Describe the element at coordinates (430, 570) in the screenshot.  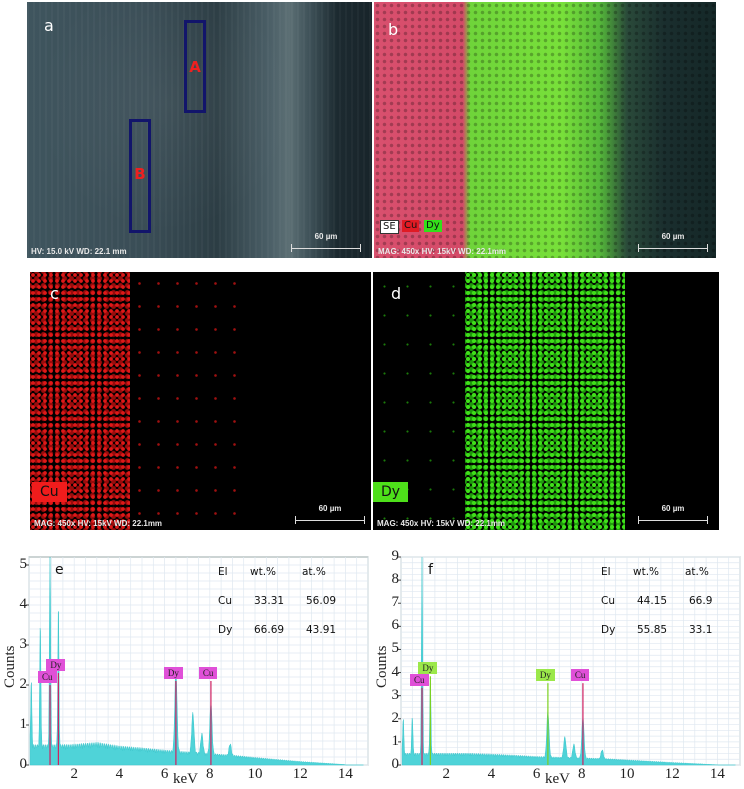
I see `chart-letter-f: f` at that location.